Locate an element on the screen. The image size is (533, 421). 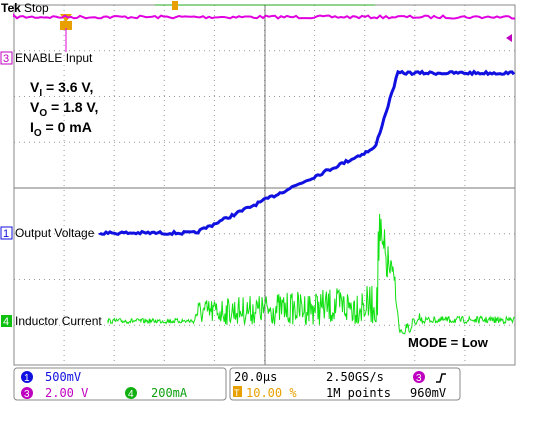
condition-text: = 1.8 V, is located at coordinates (72, 107).